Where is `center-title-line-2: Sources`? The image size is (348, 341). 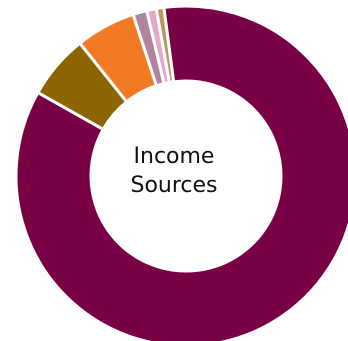
center-title-line-2: Sources is located at coordinates (174, 185).